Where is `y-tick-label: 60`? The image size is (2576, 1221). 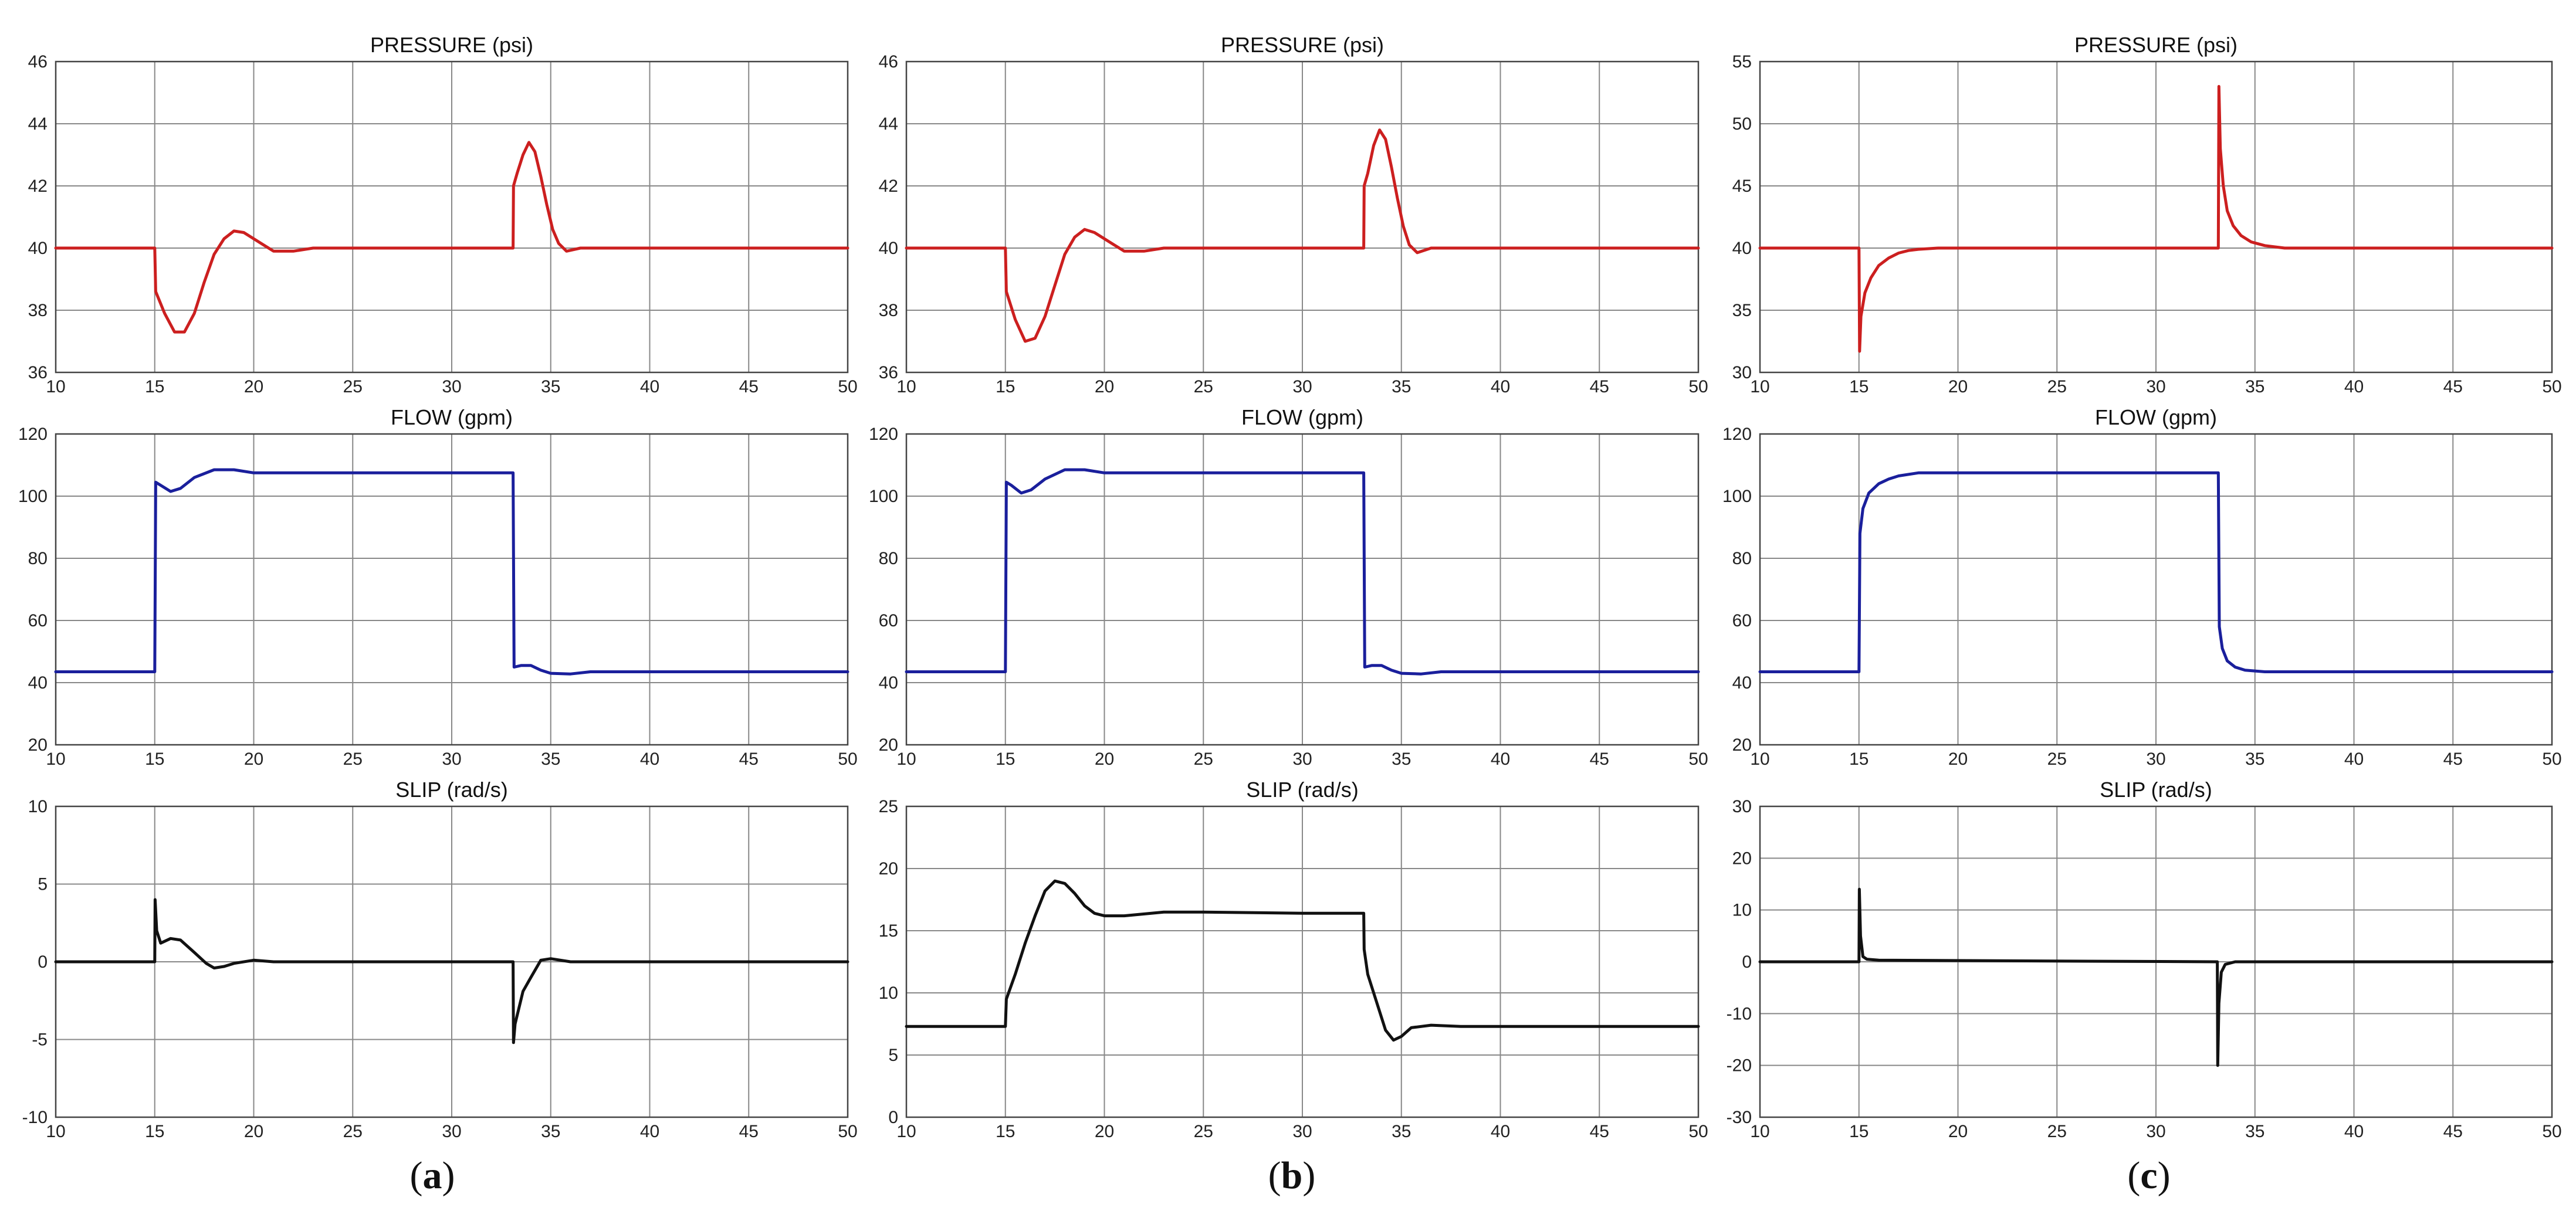 y-tick-label: 60 is located at coordinates (38, 620).